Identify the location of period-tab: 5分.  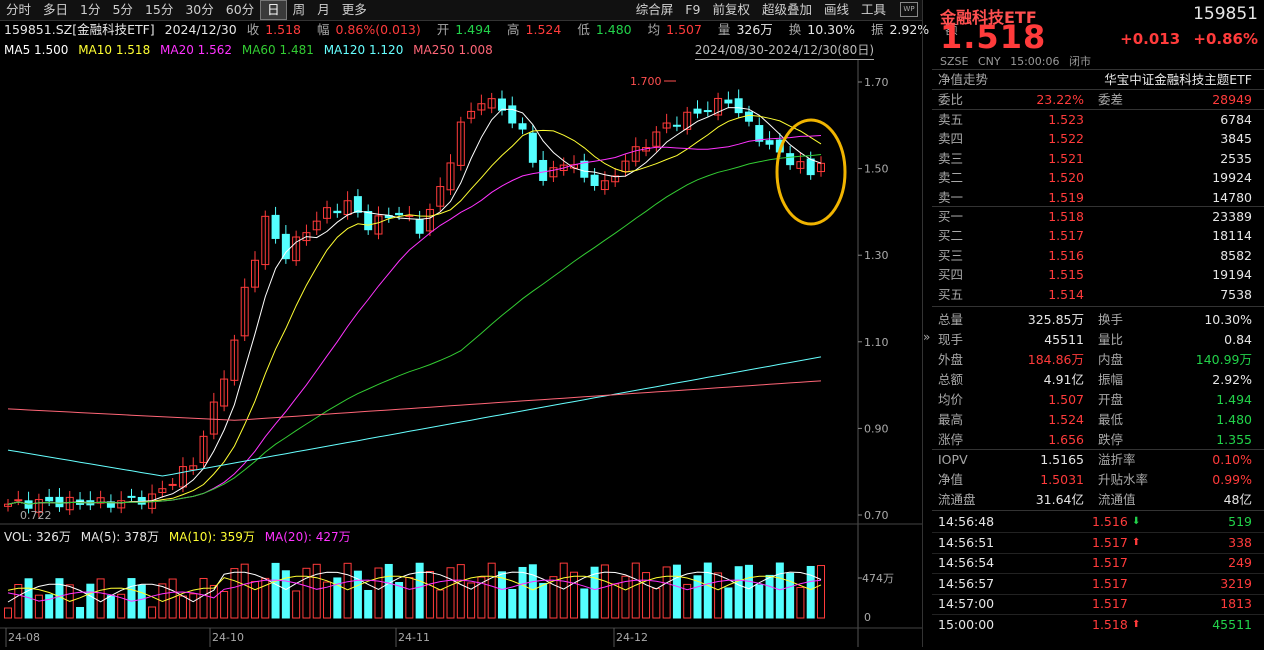
(122, 9).